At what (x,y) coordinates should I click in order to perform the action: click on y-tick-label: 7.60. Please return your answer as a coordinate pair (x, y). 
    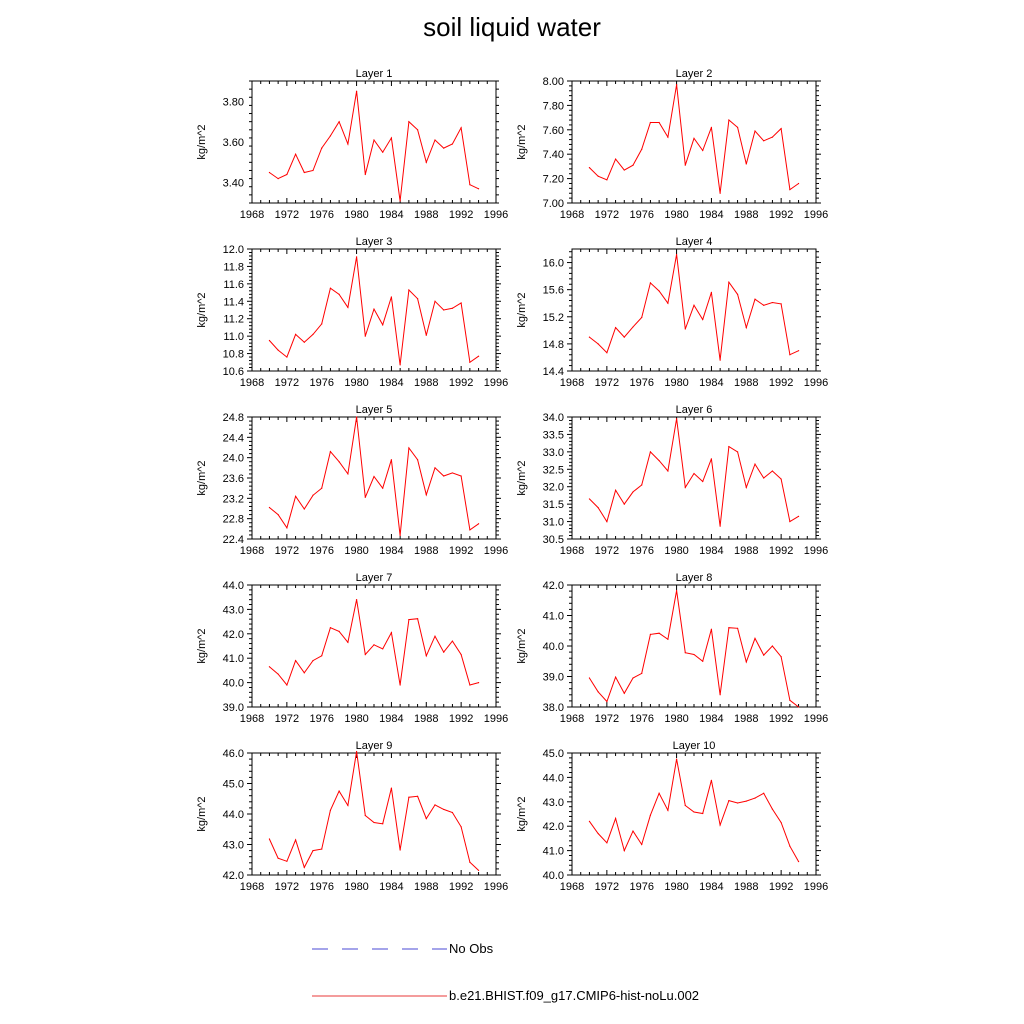
    Looking at the image, I should click on (553, 131).